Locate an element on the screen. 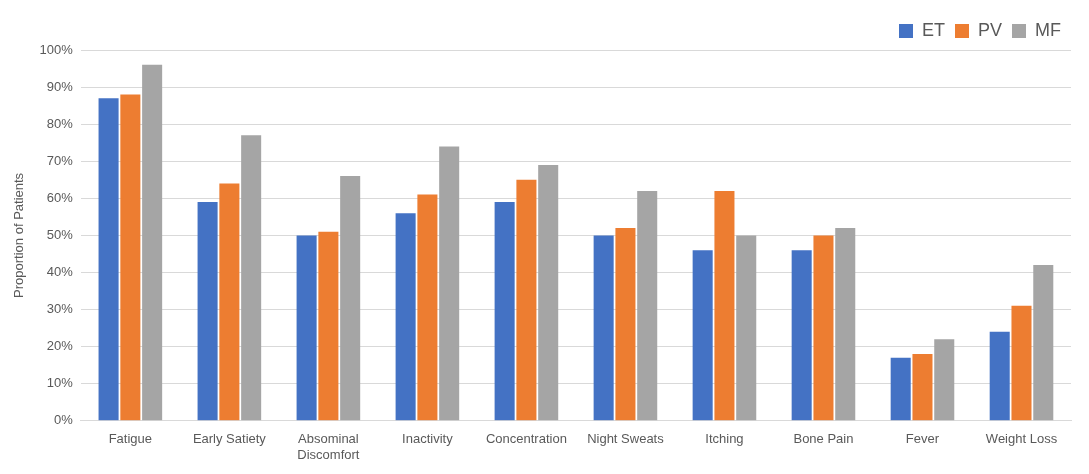 The height and width of the screenshot is (474, 1089). x-tick-label: Fever is located at coordinates (922, 439).